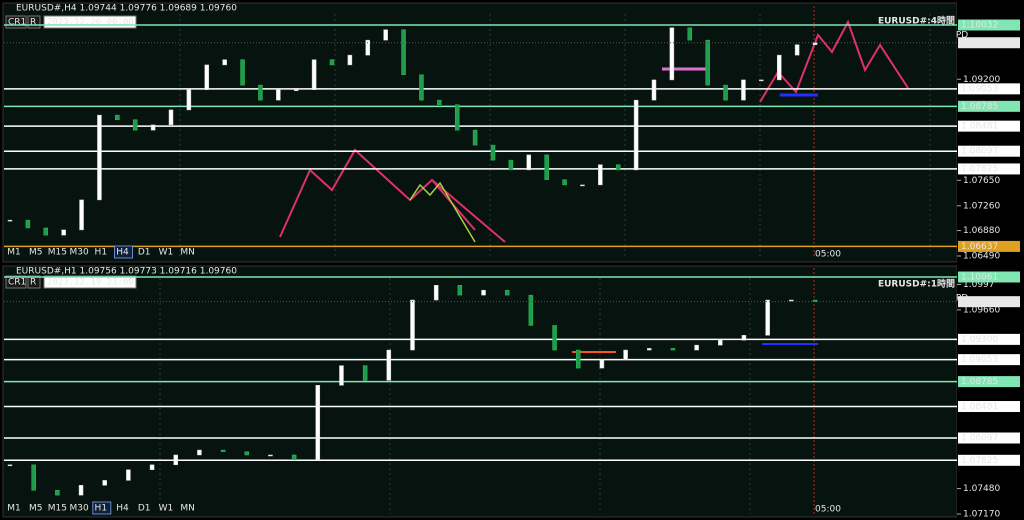  Describe the element at coordinates (979, 461) in the screenshot. I see `level-label: 1.07825` at that location.